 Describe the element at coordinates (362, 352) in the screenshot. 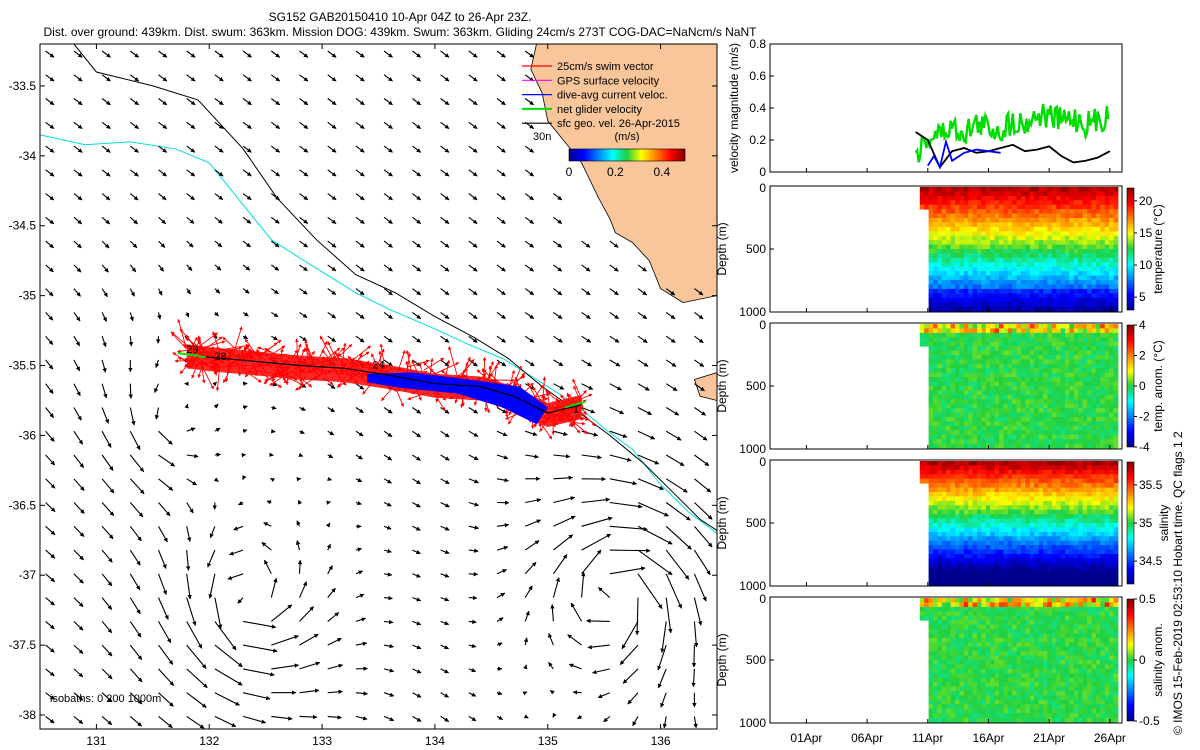

I see `swim-vector-arrow` at that location.